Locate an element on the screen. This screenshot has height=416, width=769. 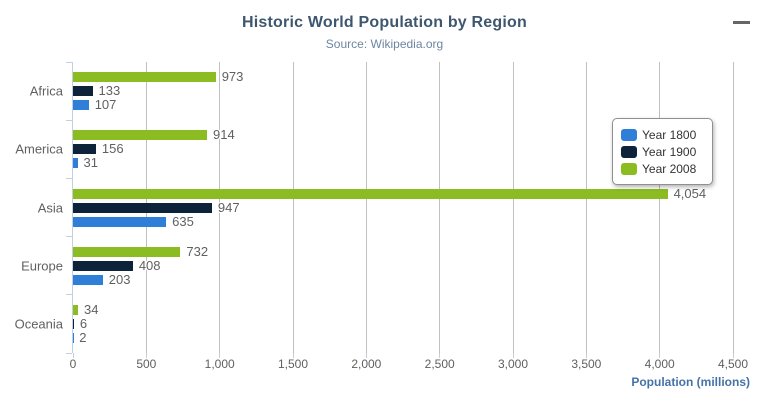
data-label: 973 is located at coordinates (232, 77).